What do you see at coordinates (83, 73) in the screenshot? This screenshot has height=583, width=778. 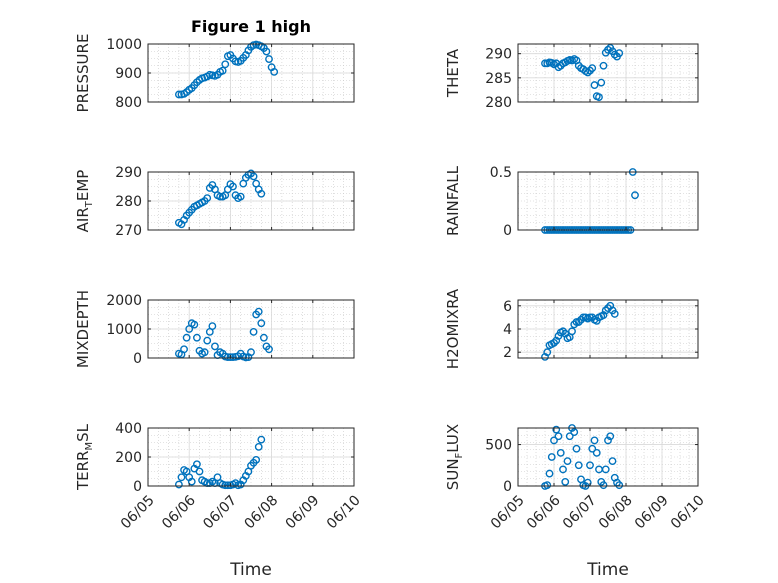 I see `y-axis-label: PRESSURE` at bounding box center [83, 73].